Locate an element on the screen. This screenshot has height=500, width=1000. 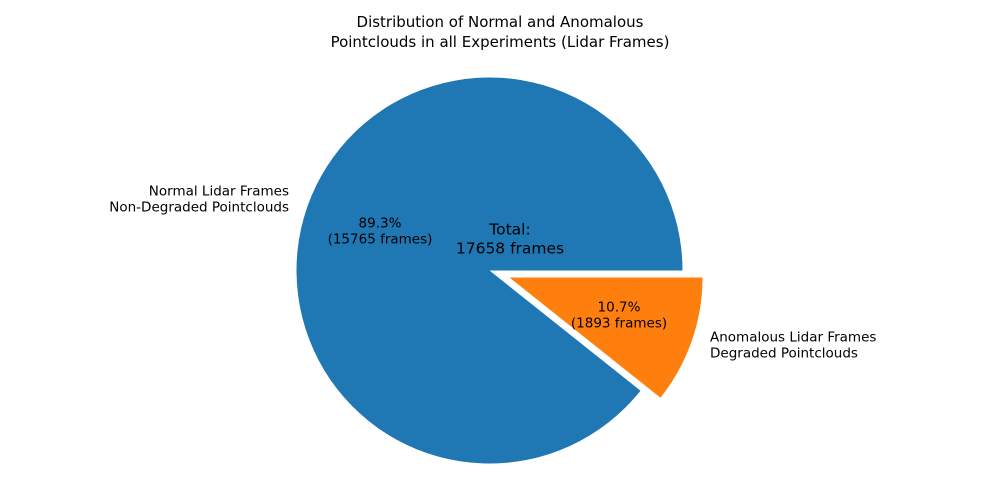
pct-label-anomalous: 10.7% (1893 frames) is located at coordinates (619, 315).